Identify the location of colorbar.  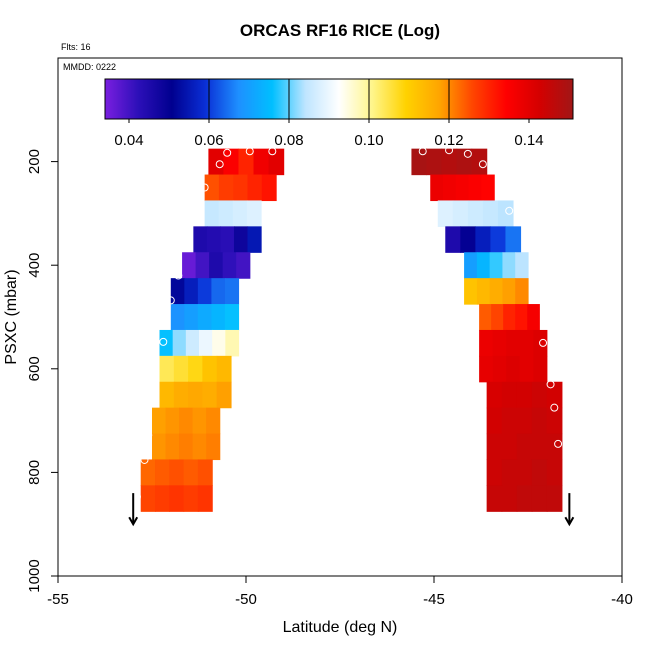
(339, 99).